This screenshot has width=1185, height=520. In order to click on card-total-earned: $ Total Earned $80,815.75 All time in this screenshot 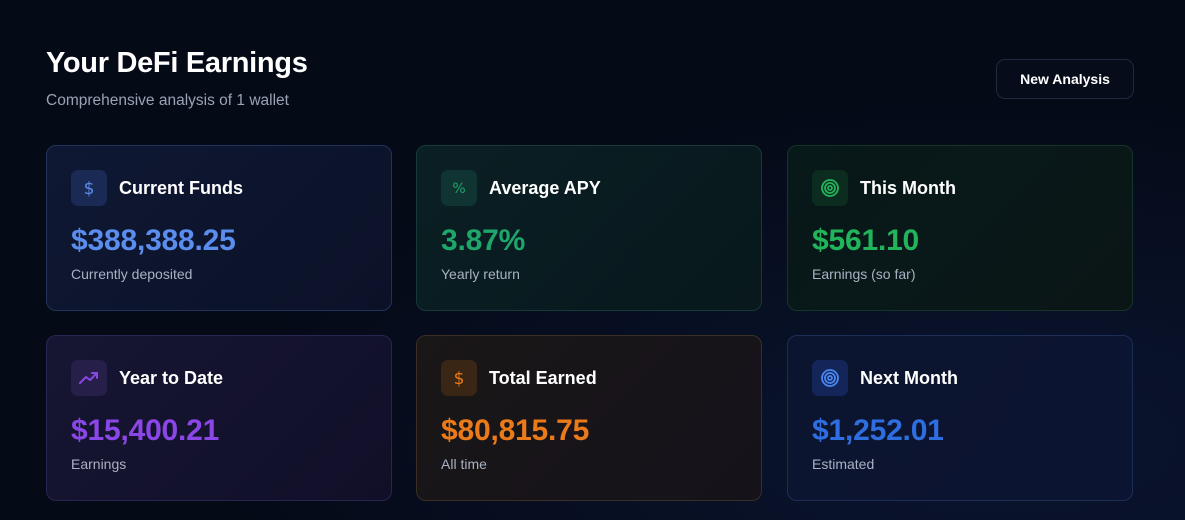, I will do `click(589, 418)`.